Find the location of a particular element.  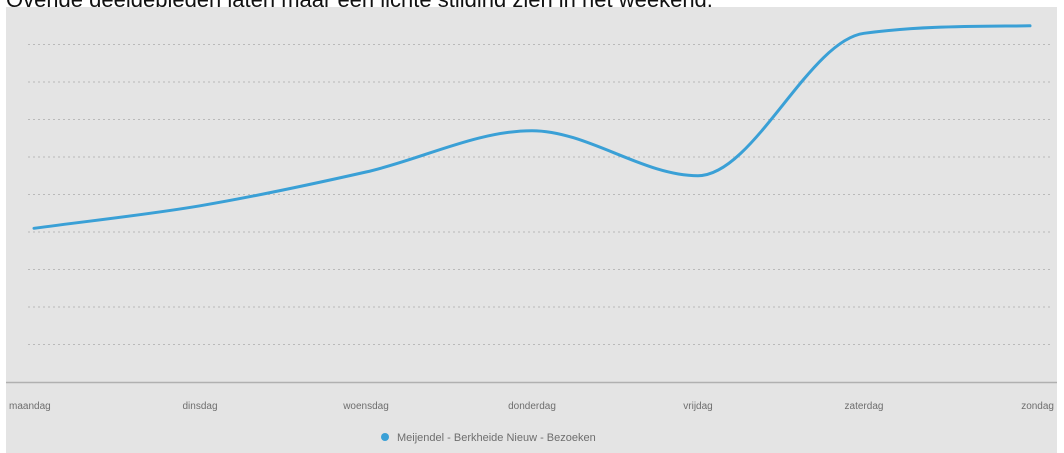

x-tick-label: maandag is located at coordinates (30, 406).